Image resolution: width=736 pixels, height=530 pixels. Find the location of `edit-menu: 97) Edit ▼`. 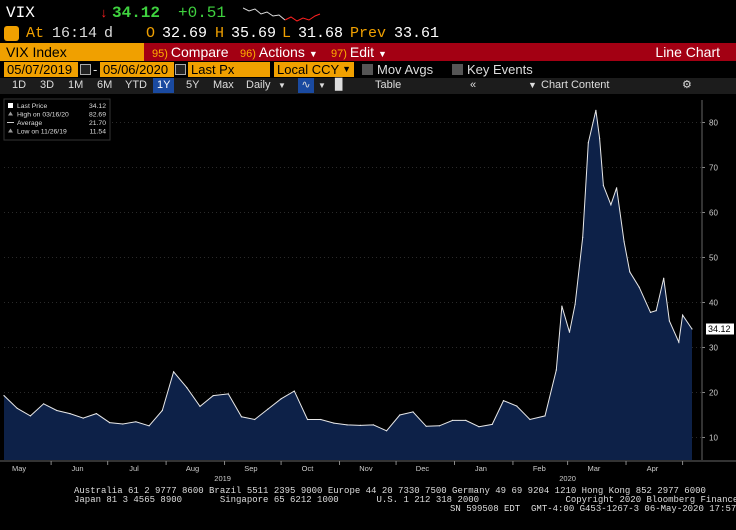

edit-menu: 97) Edit ▼ is located at coordinates (359, 52).